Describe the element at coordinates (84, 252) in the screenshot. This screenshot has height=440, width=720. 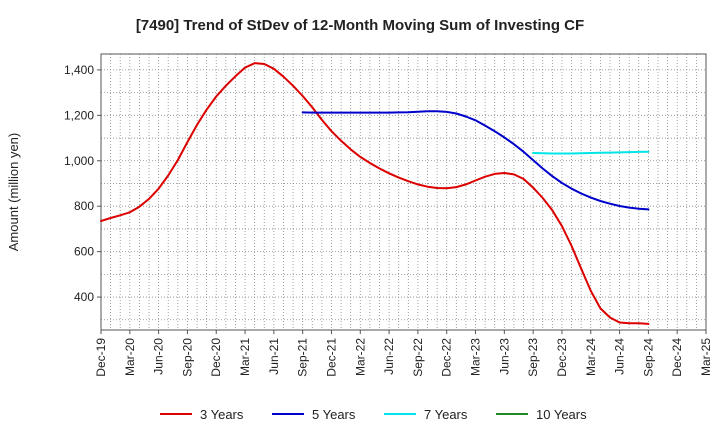
I see `y-tick-label: 600` at that location.